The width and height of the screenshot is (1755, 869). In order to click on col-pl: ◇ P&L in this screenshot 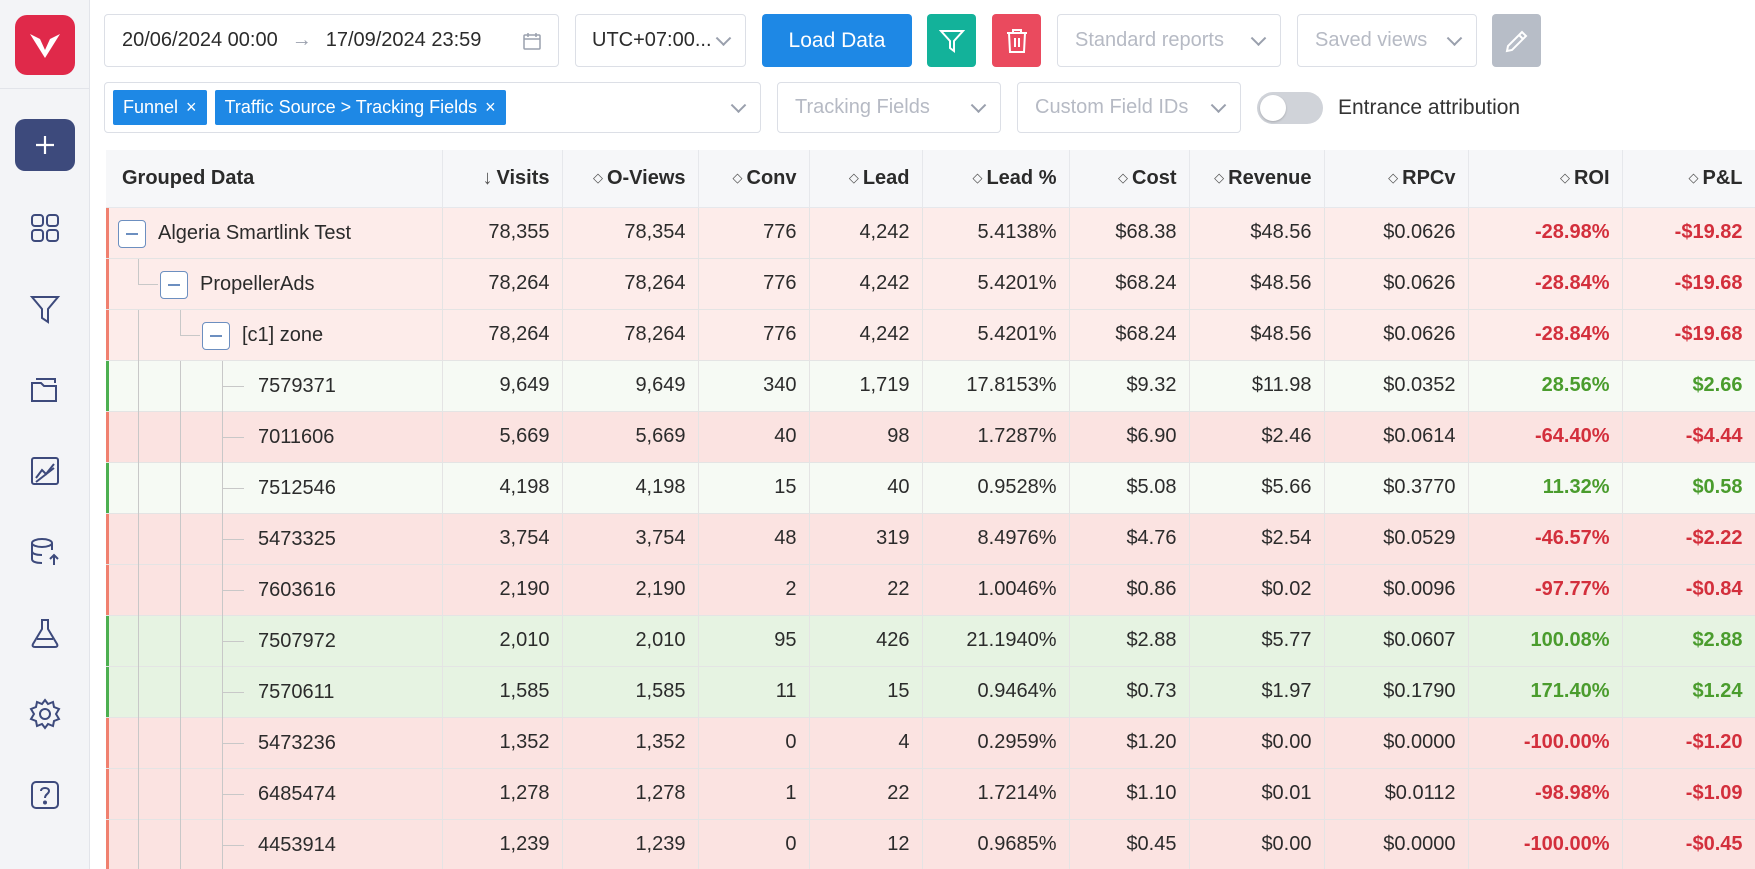, I will do `click(1688, 179)`.